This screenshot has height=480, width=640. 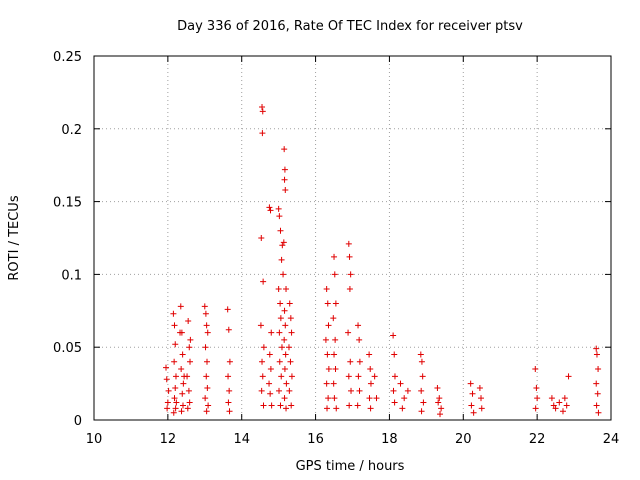 What do you see at coordinates (463, 439) in the screenshot?
I see `x-tick-label: 20` at bounding box center [463, 439].